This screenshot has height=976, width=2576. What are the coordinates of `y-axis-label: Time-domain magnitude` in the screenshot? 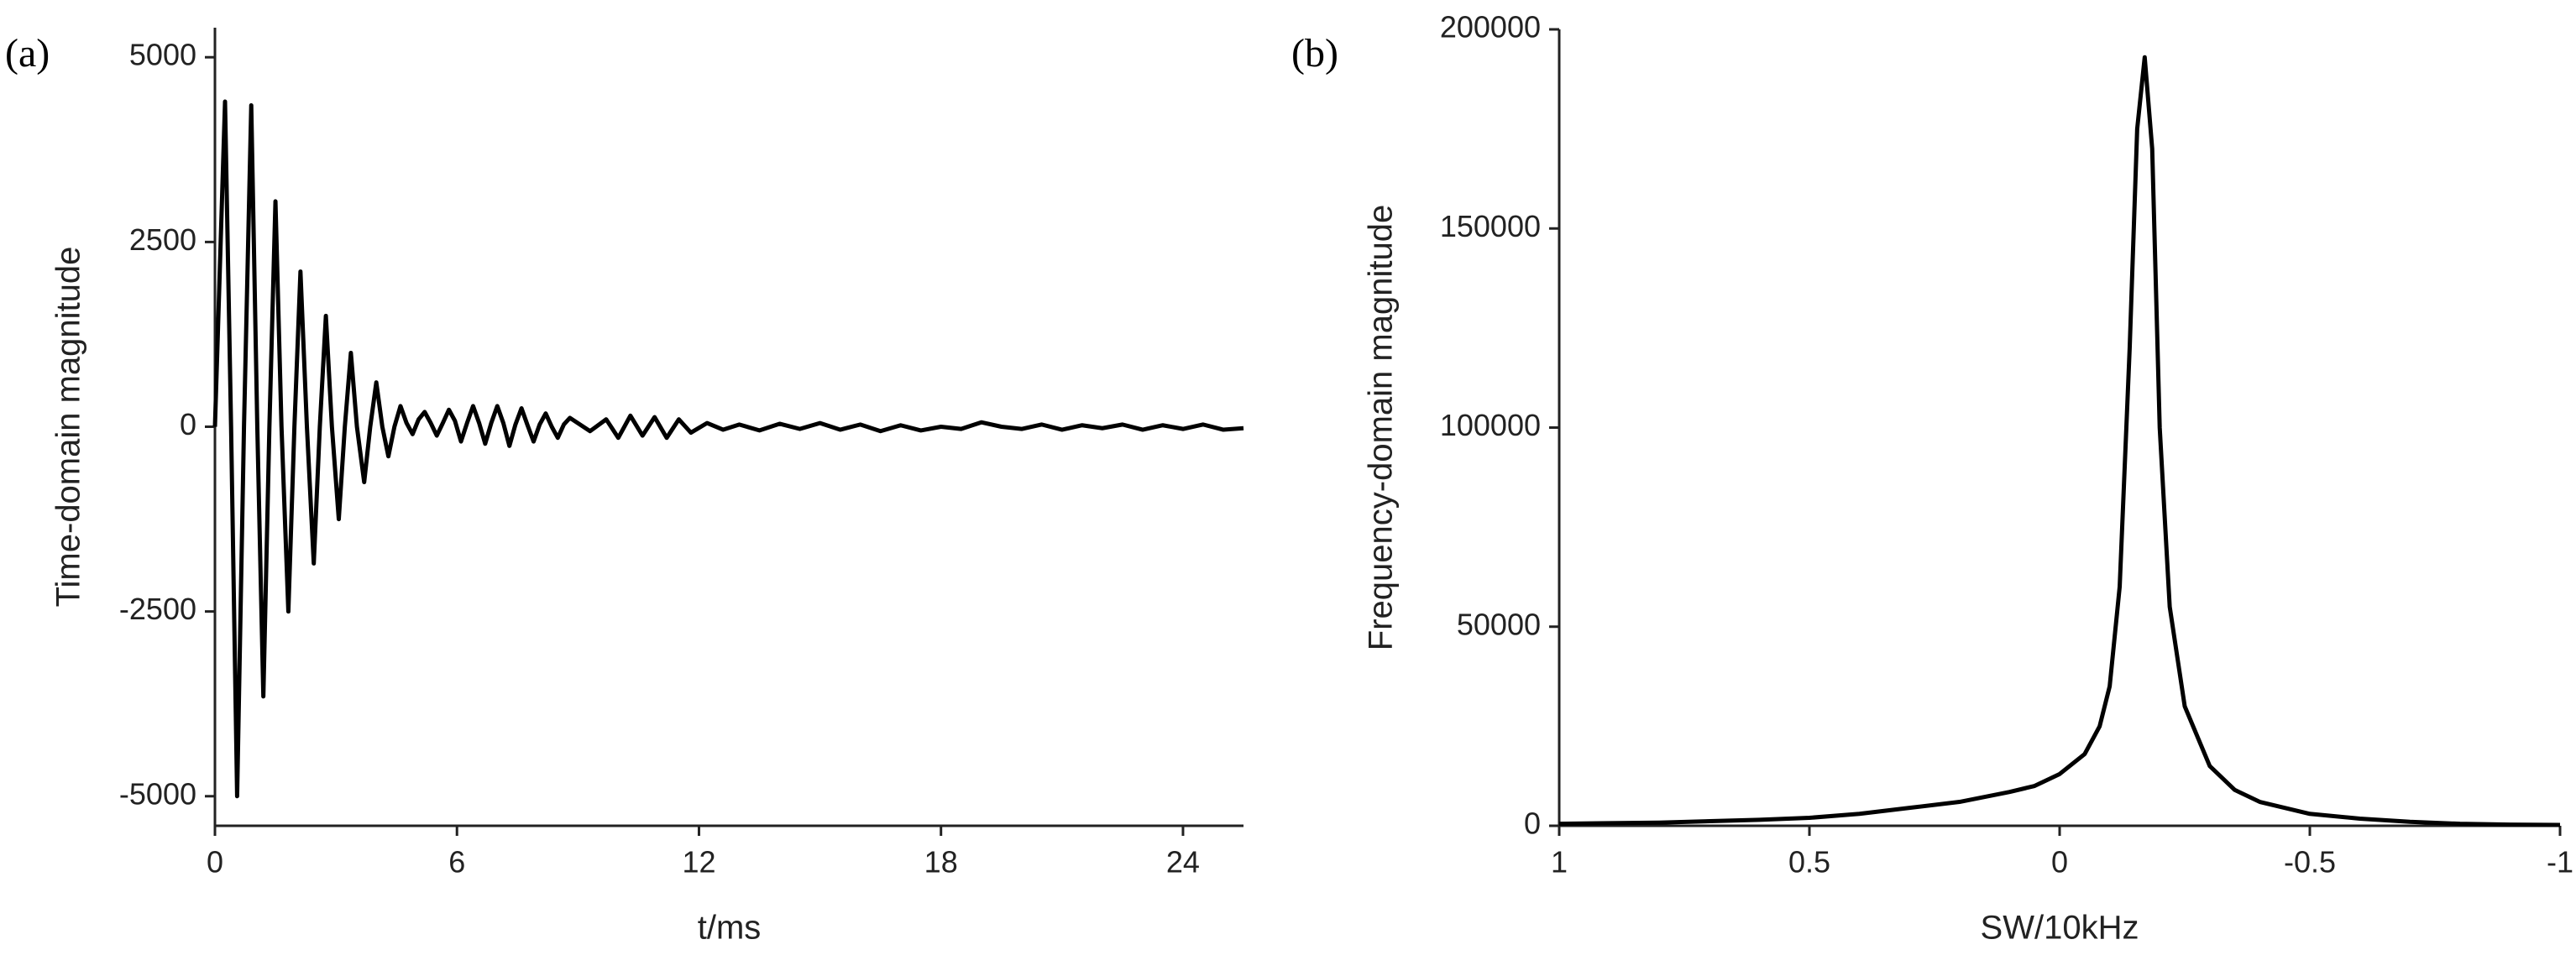 It's located at (69, 427).